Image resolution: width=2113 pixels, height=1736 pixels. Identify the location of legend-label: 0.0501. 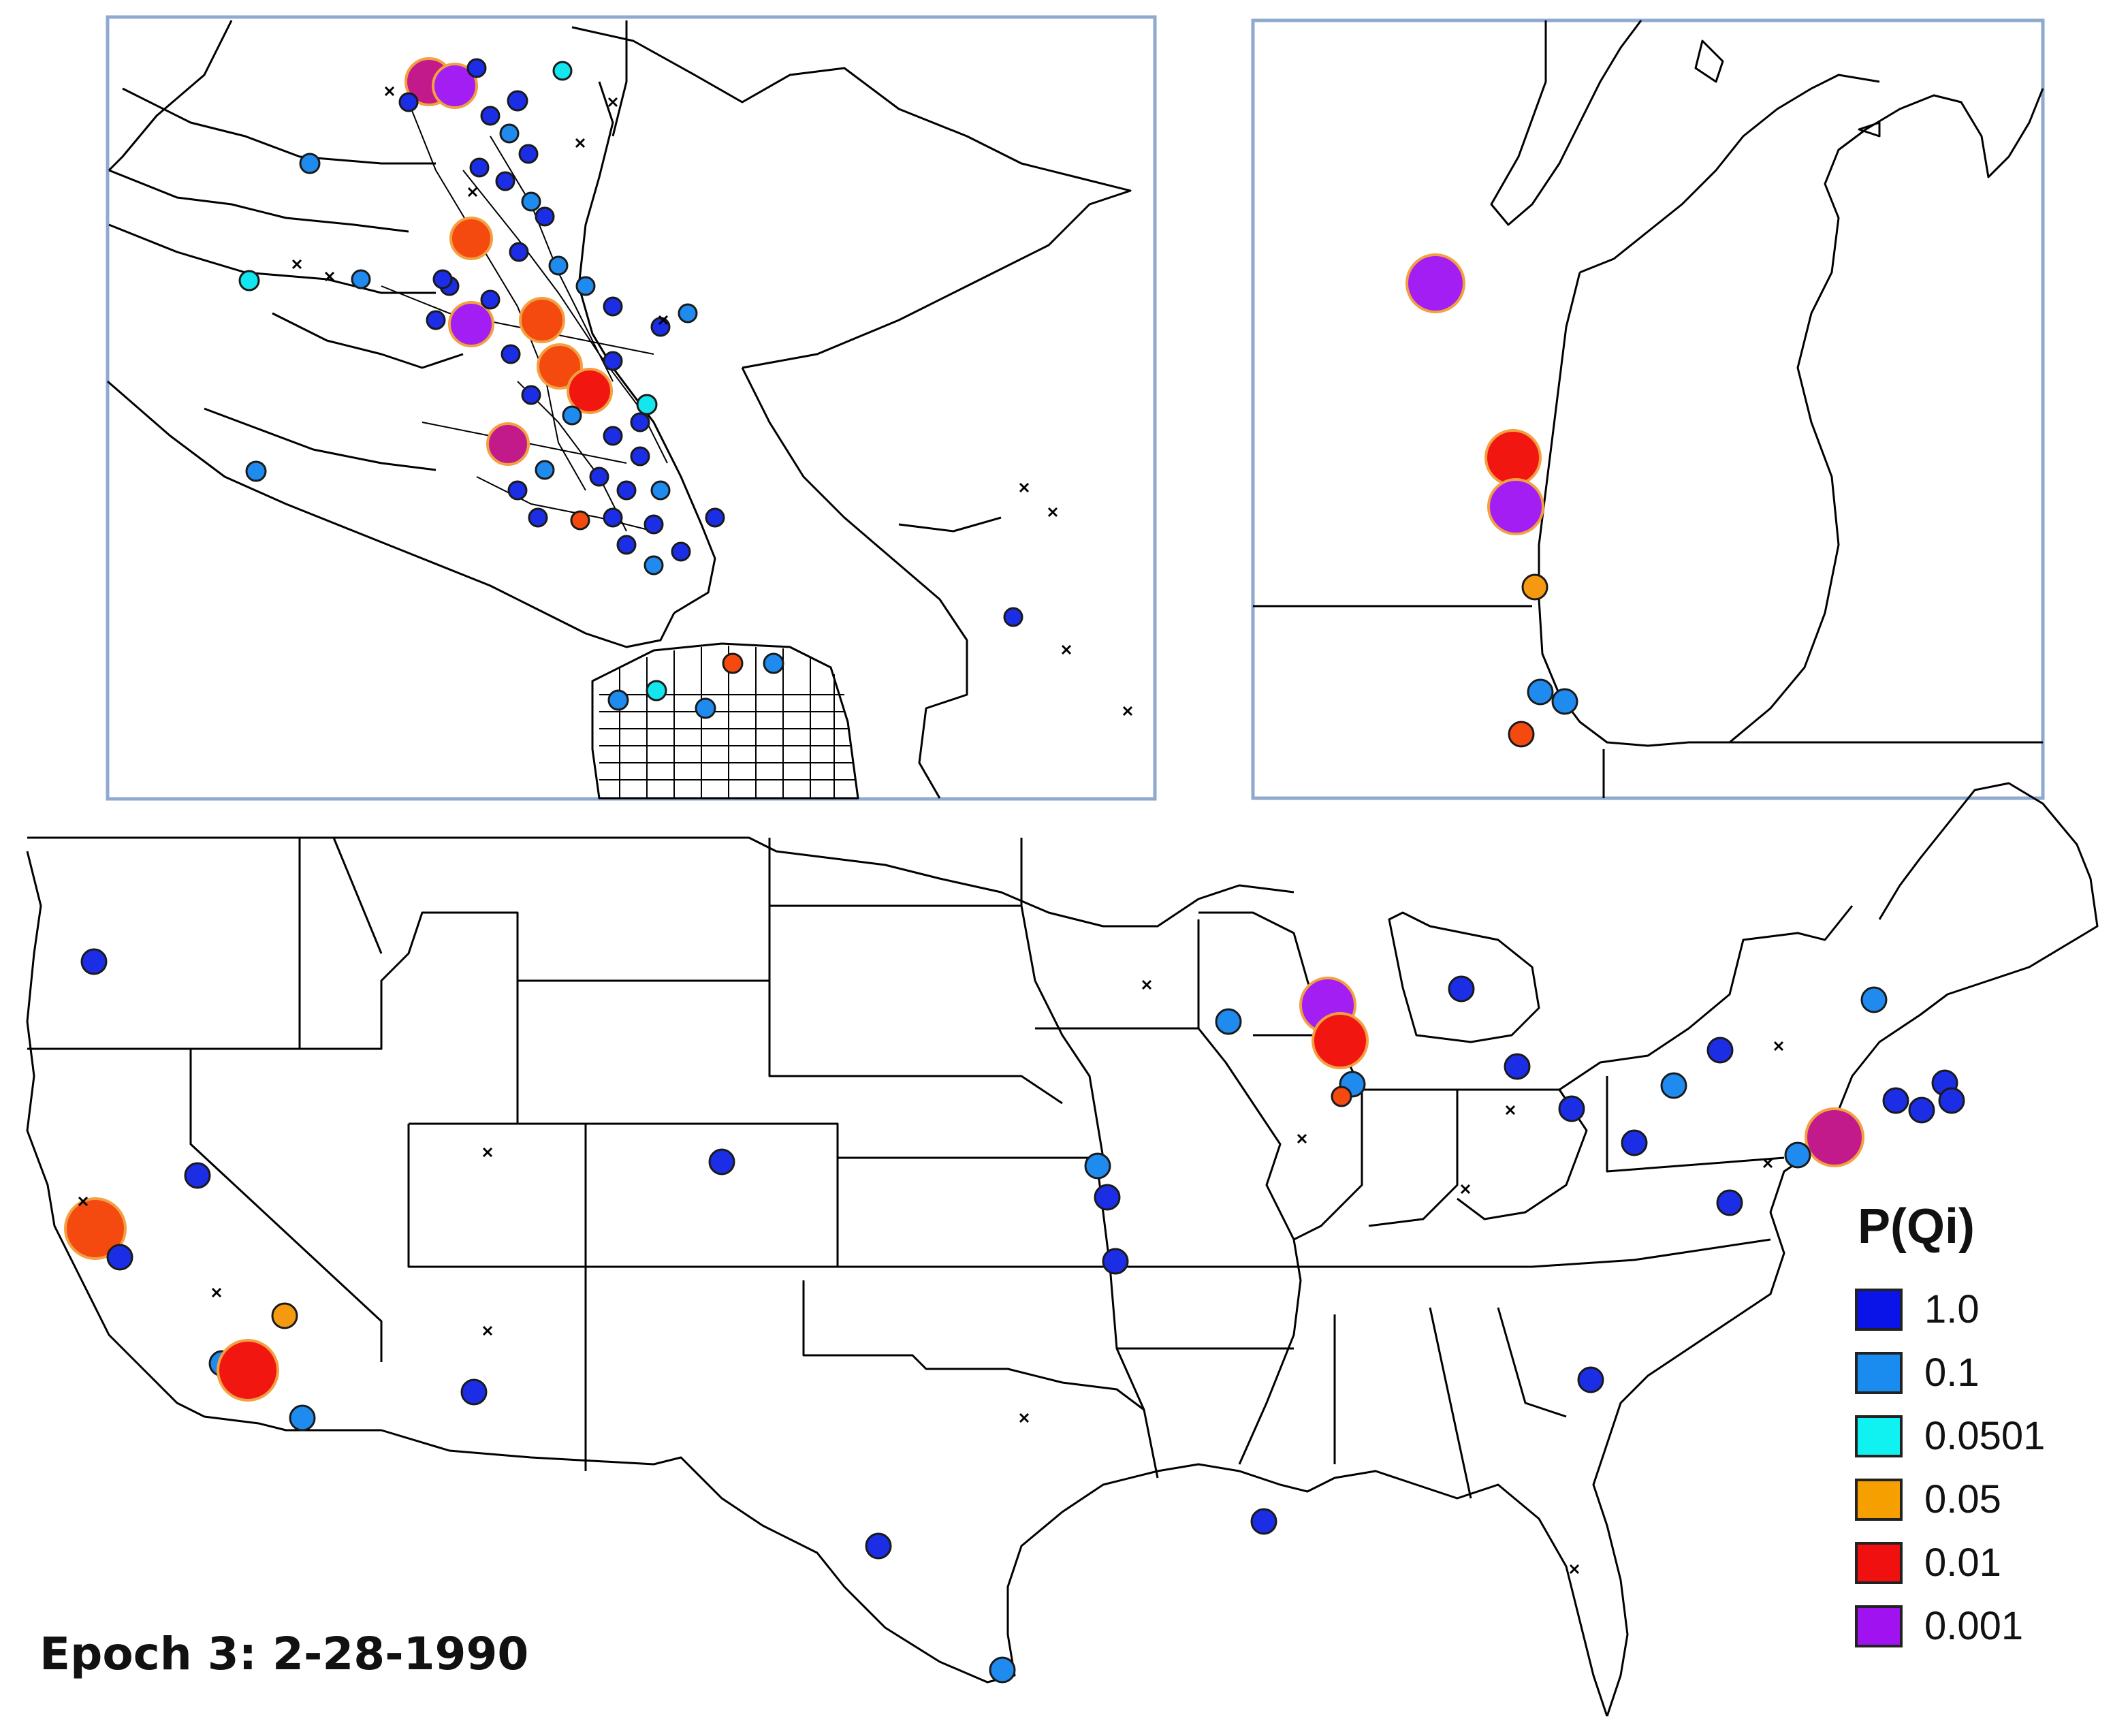
(1985, 1436).